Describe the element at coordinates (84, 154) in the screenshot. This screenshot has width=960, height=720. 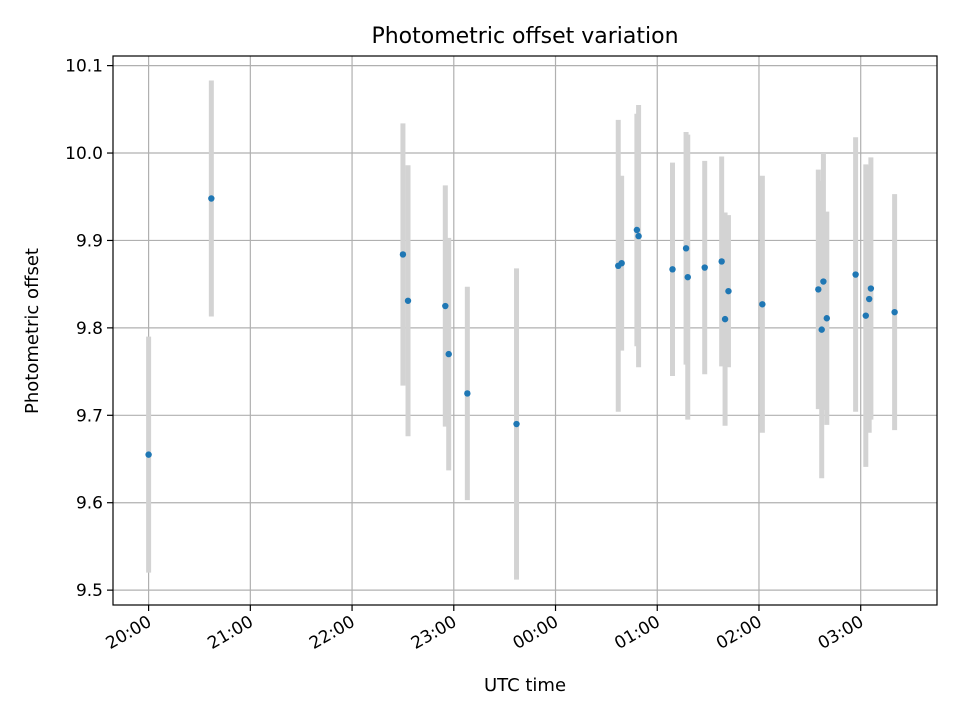
I see `y-tick-label: 10.0` at that location.